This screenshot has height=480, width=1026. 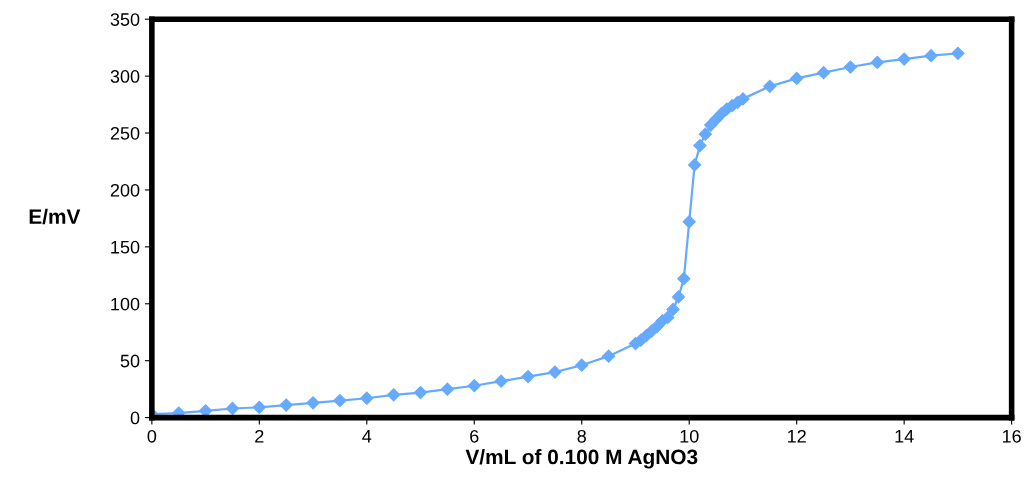 What do you see at coordinates (797, 436) in the screenshot?
I see `x-tick-label: 12` at bounding box center [797, 436].